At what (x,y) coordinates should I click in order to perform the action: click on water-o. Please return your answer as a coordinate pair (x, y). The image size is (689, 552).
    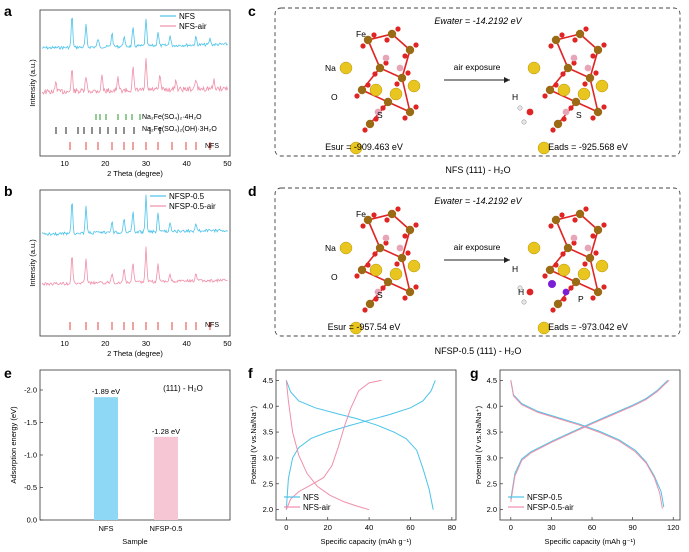
    Looking at the image, I should click on (530, 292).